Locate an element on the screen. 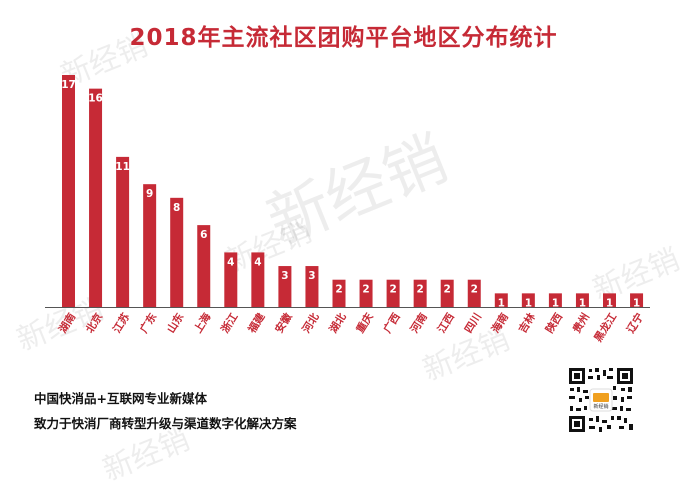  bar-value-label: 11 is located at coordinates (122, 167).